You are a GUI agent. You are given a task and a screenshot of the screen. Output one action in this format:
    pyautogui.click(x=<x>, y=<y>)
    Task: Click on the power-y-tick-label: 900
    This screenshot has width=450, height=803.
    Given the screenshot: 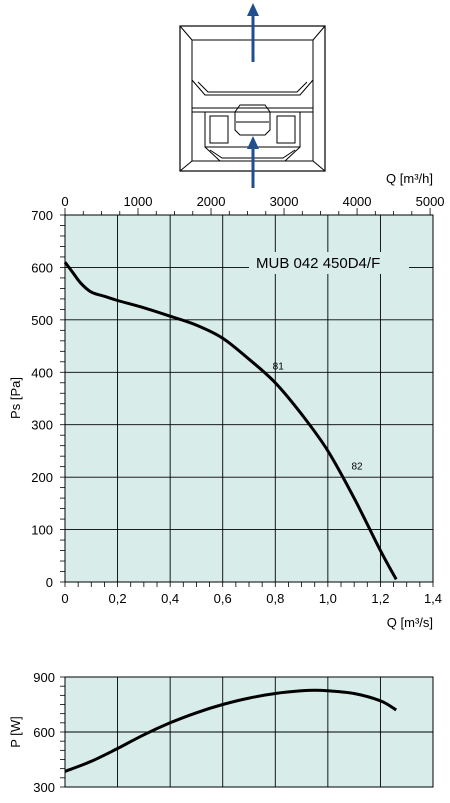 What is the action you would take?
    pyautogui.click(x=44, y=677)
    